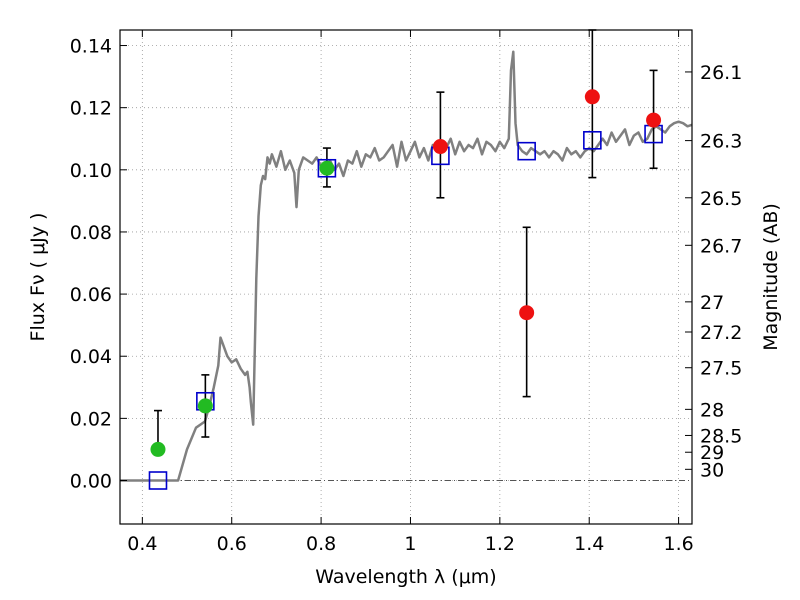 This screenshot has width=800, height=600. What do you see at coordinates (500, 544) in the screenshot?
I see `x-tick-label: 1.2` at bounding box center [500, 544].